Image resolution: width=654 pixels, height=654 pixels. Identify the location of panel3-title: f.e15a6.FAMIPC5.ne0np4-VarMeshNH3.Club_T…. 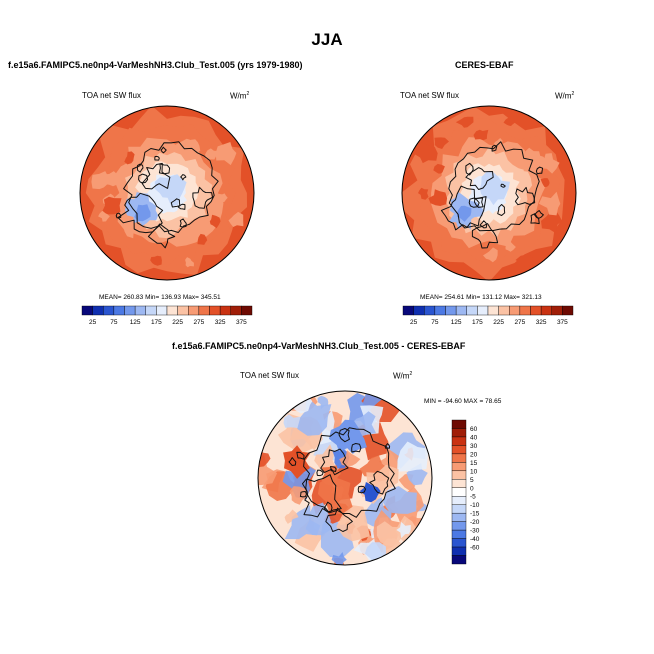
(319, 346).